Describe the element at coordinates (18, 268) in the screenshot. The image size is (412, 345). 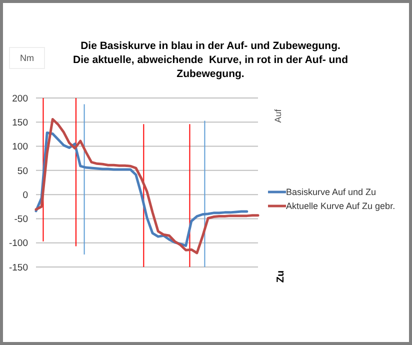
I see `y-tick-label: -150` at that location.